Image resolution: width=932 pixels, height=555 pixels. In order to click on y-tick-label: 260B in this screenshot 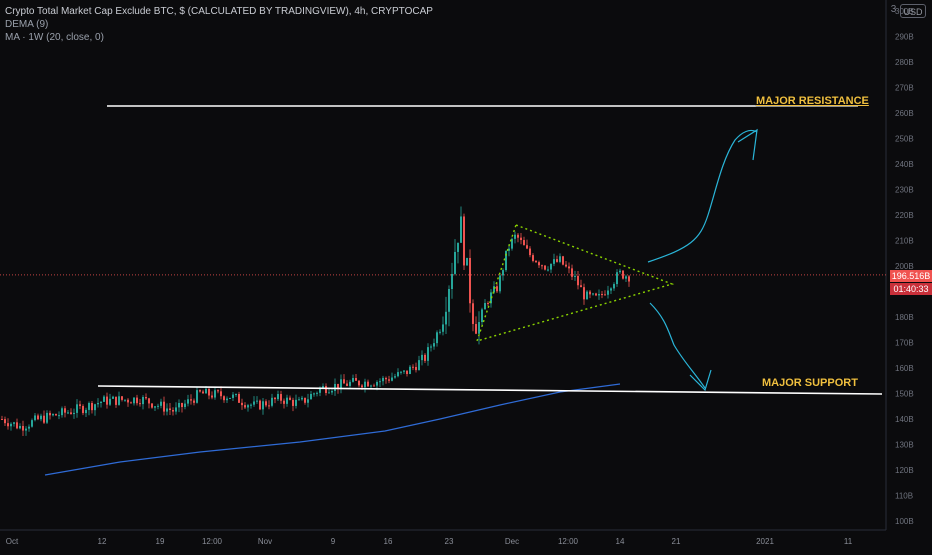, I will do `click(904, 113)`.